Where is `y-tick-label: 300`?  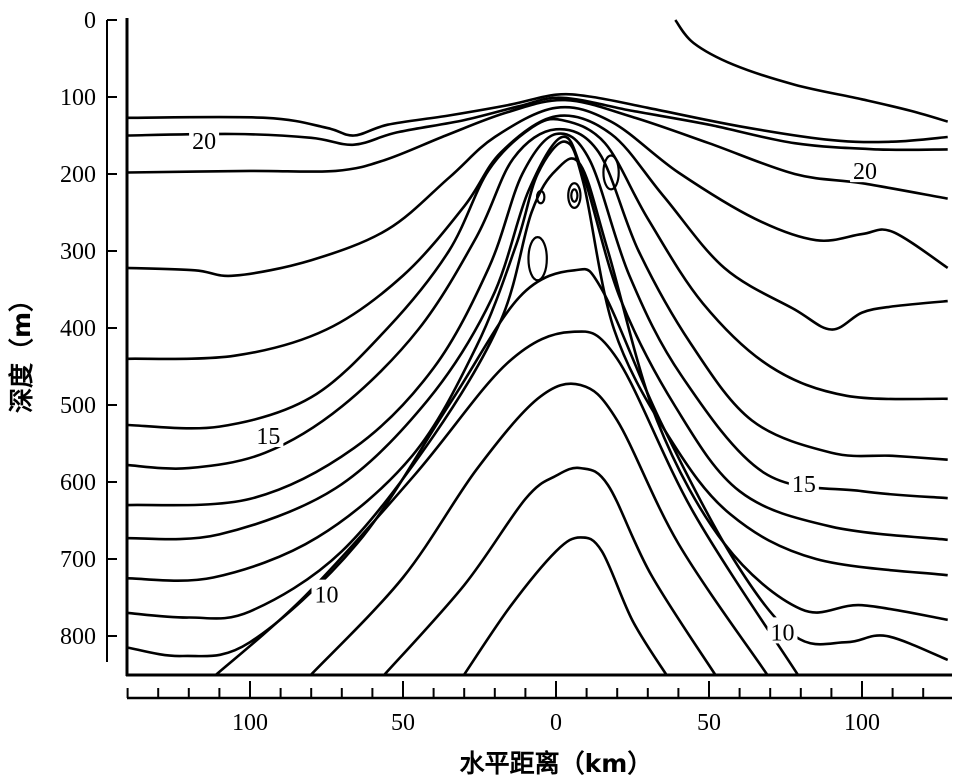
y-tick-label: 300 is located at coordinates (78, 252).